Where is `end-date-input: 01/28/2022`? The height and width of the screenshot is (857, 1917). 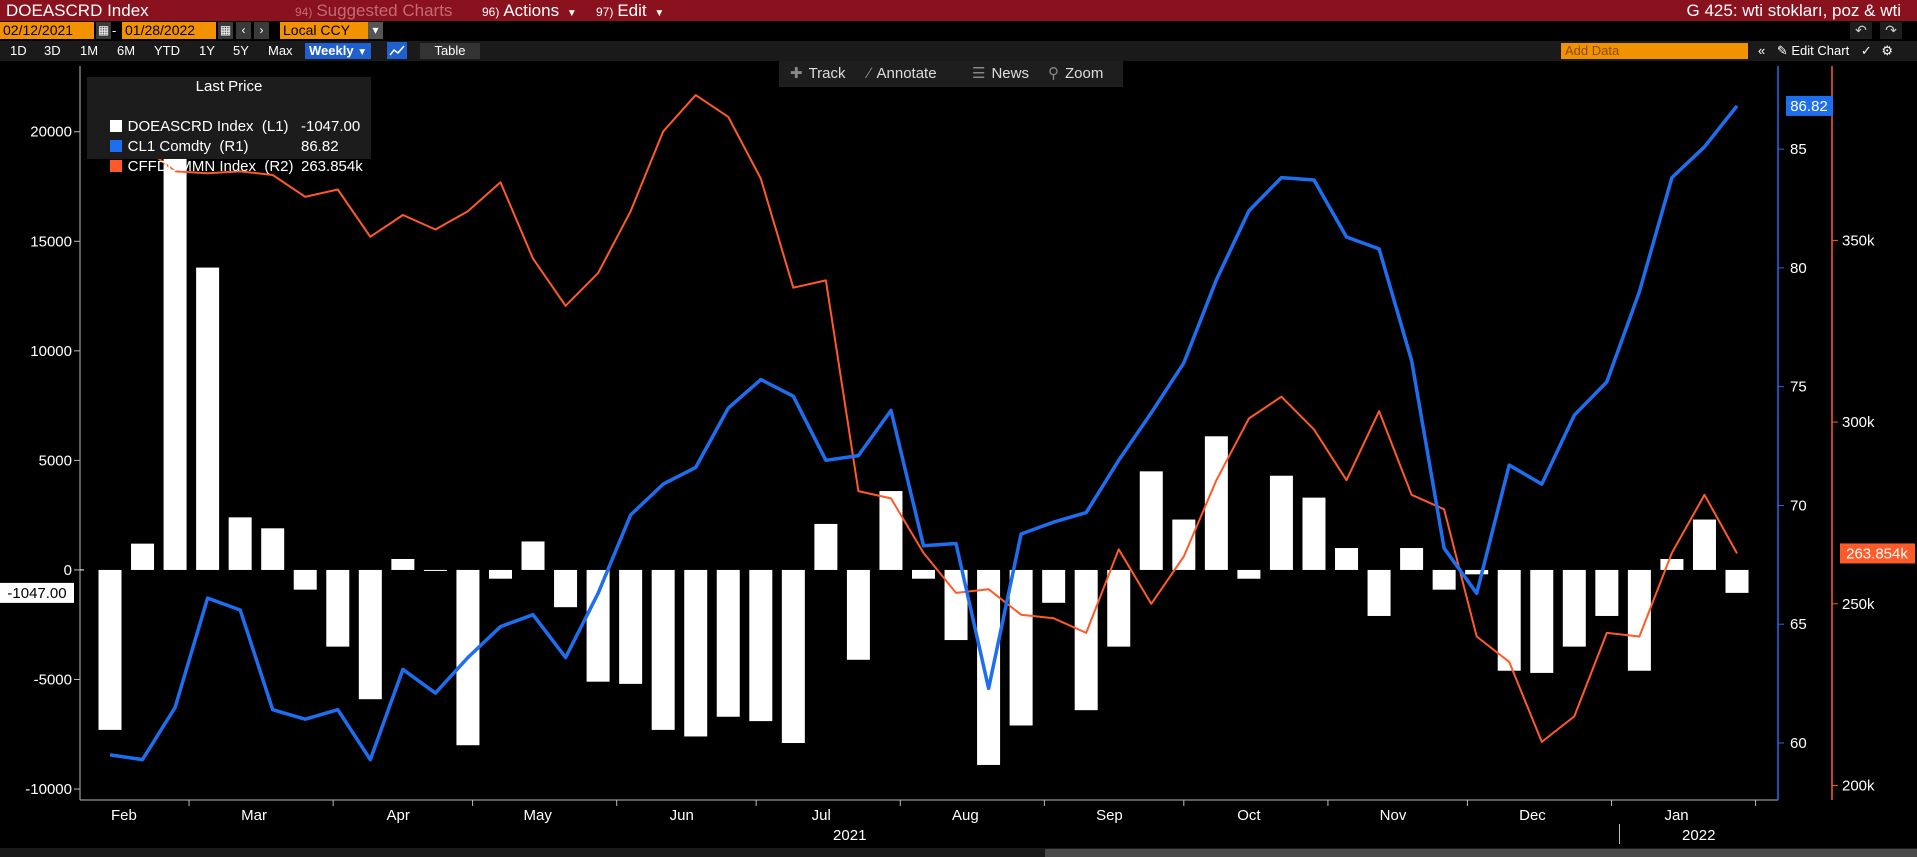
end-date-input: 01/28/2022 is located at coordinates (169, 30).